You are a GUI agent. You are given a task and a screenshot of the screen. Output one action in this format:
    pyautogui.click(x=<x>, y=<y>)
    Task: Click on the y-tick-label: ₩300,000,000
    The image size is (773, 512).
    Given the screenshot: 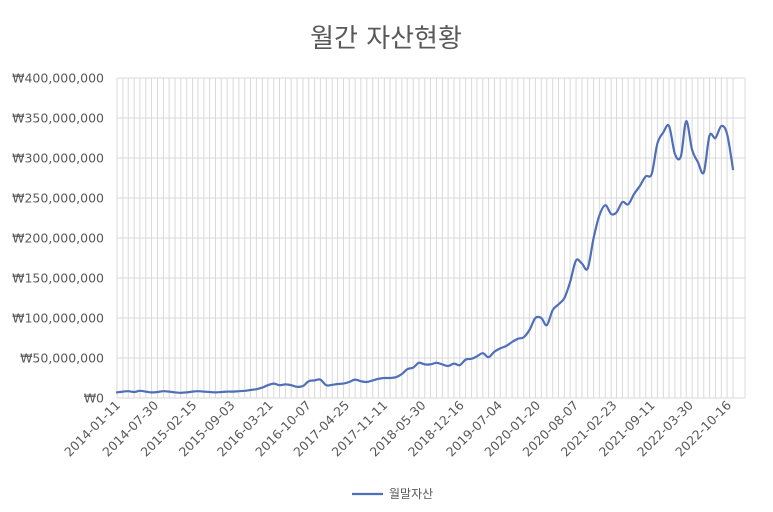 What is the action you would take?
    pyautogui.click(x=58, y=158)
    